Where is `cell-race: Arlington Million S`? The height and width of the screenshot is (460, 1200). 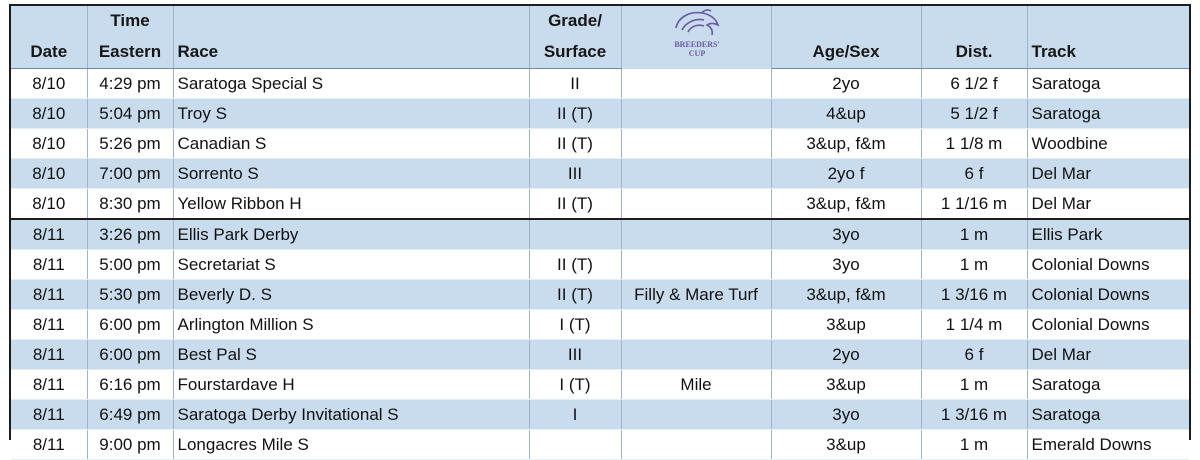
cell-race: Arlington Million S is located at coordinates (351, 324).